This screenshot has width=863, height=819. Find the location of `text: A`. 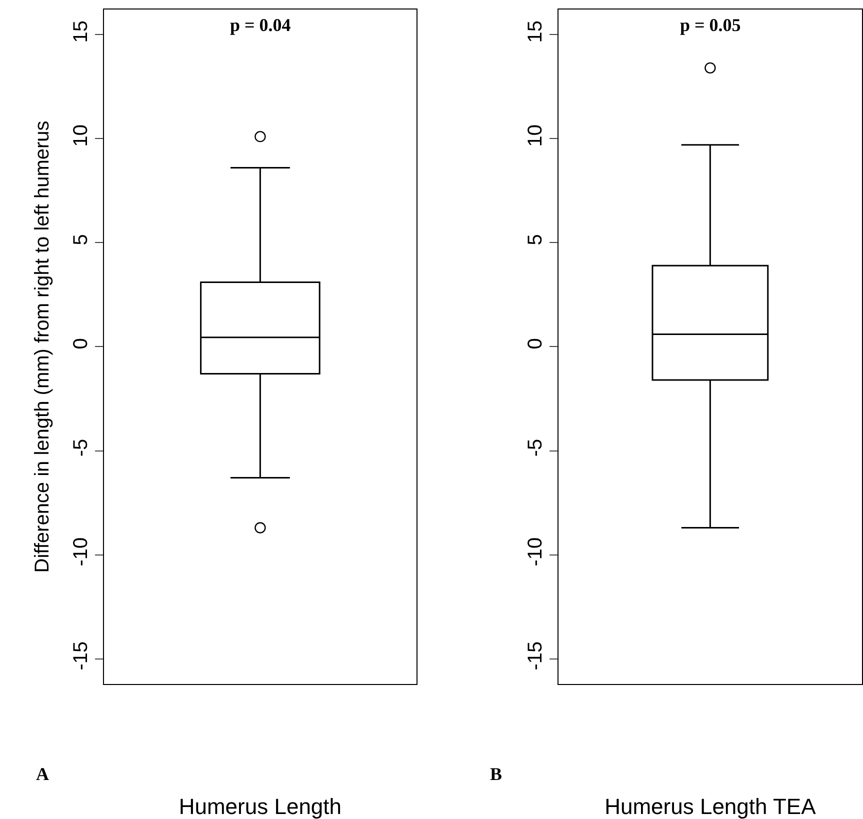

text: A is located at coordinates (42, 774).